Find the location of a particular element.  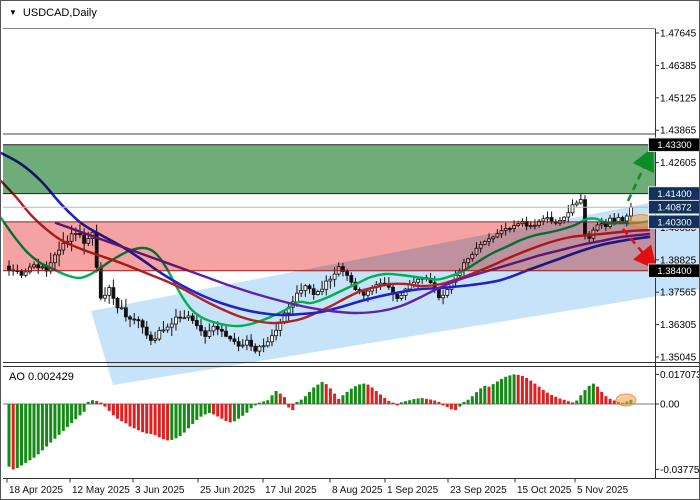

date-label: 3 Jun 2025 is located at coordinates (160, 490).